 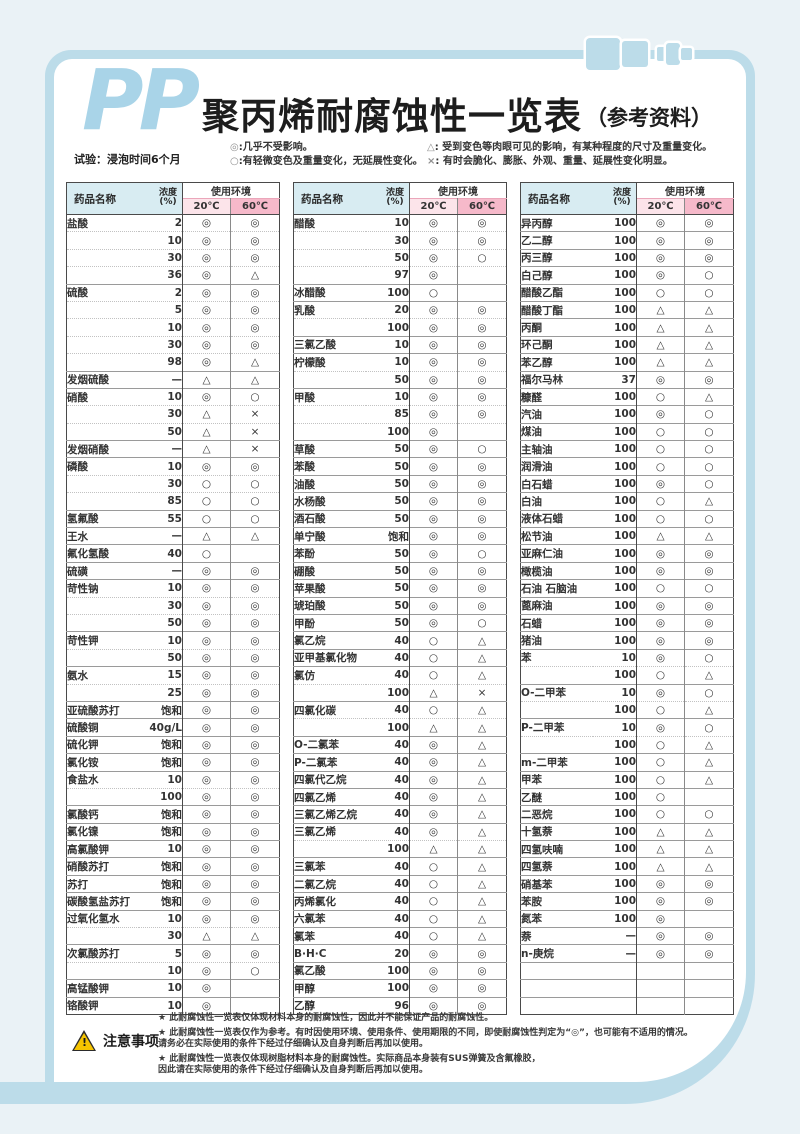 I want to click on table-row: 异丙醇 100 ◎ ◎, so click(x=627, y=223).